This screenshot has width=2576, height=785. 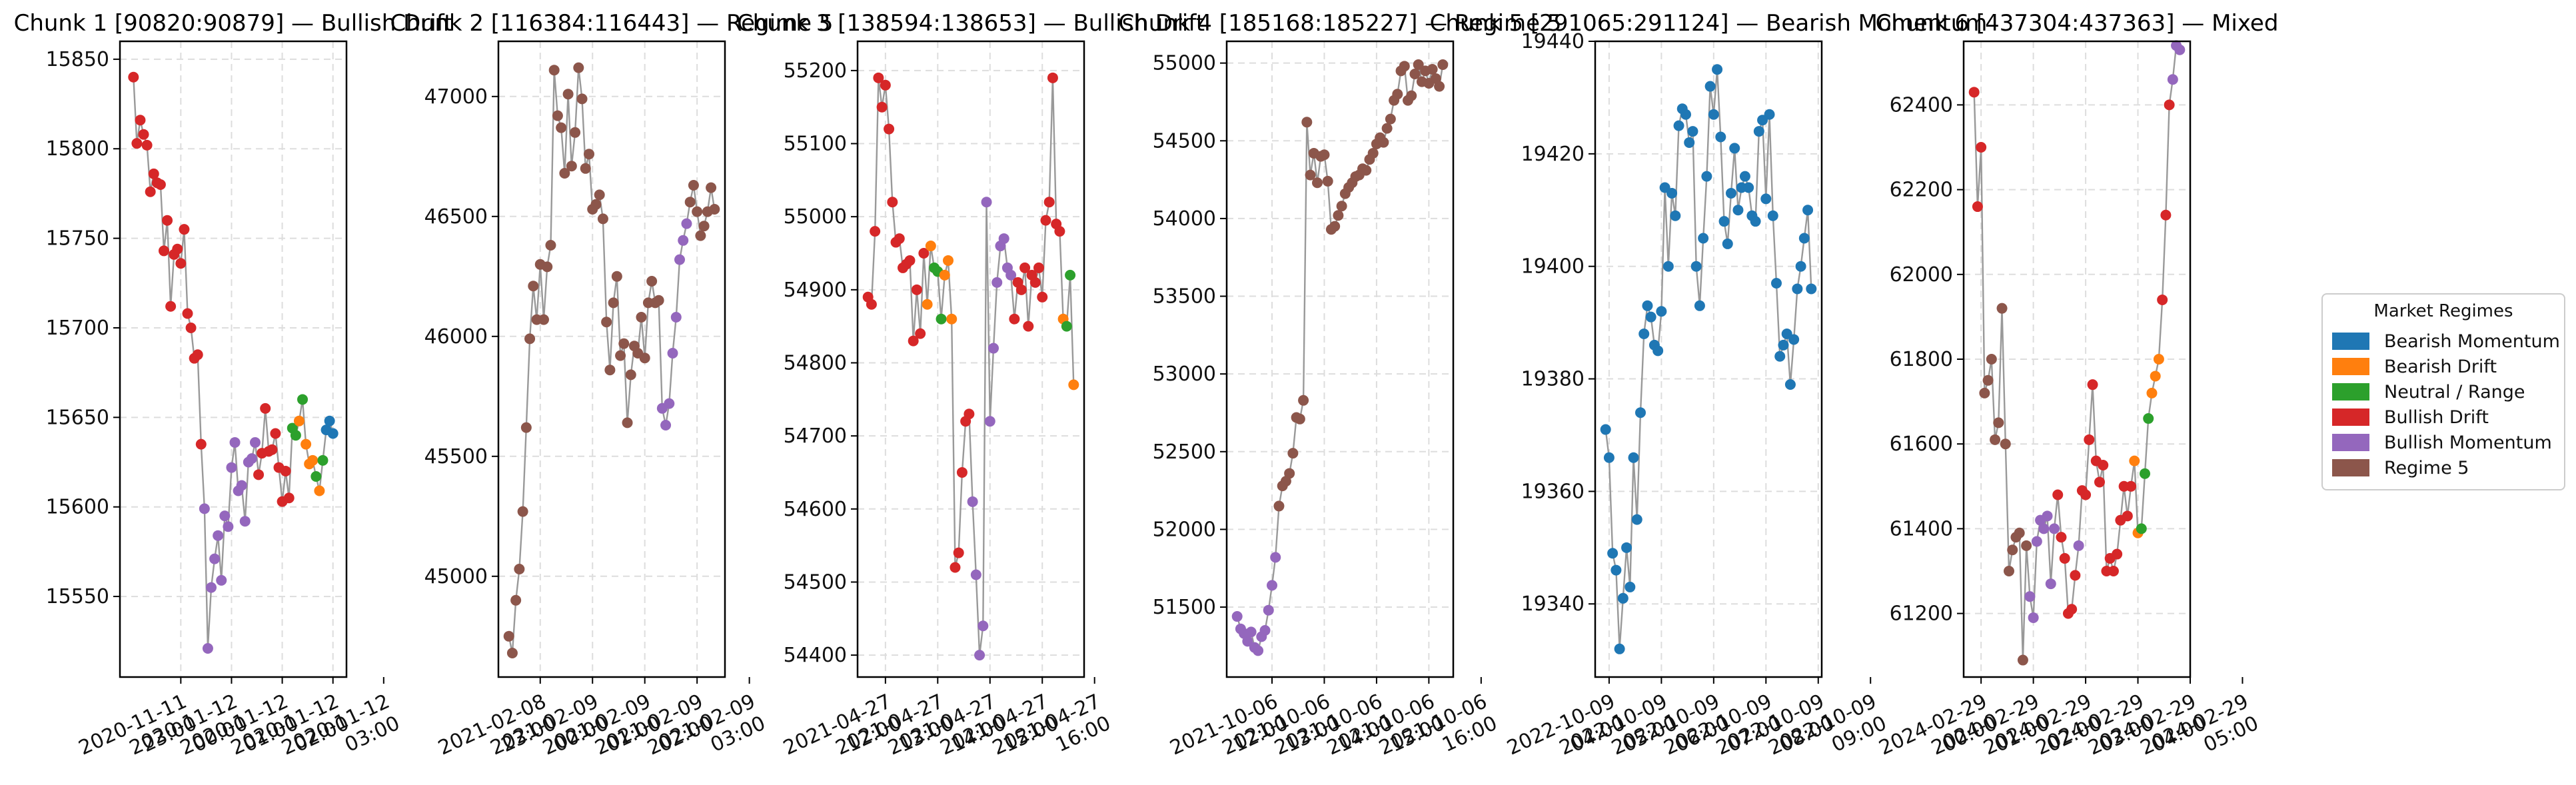 I want to click on y-tick-label: 54400, so click(x=815, y=656).